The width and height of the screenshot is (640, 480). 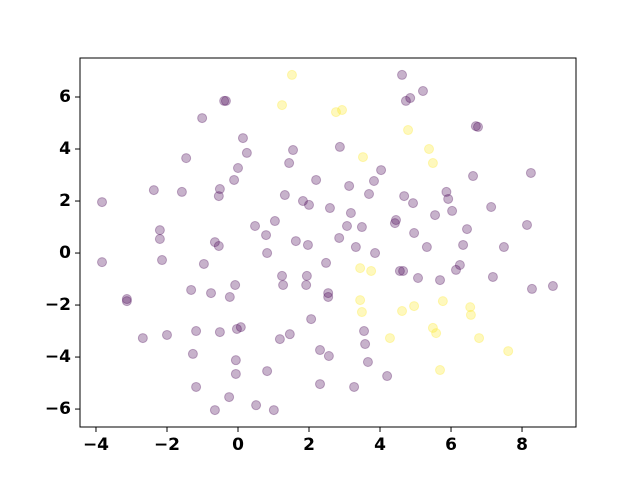 I want to click on y-tick-label: −6, so click(x=58, y=409).